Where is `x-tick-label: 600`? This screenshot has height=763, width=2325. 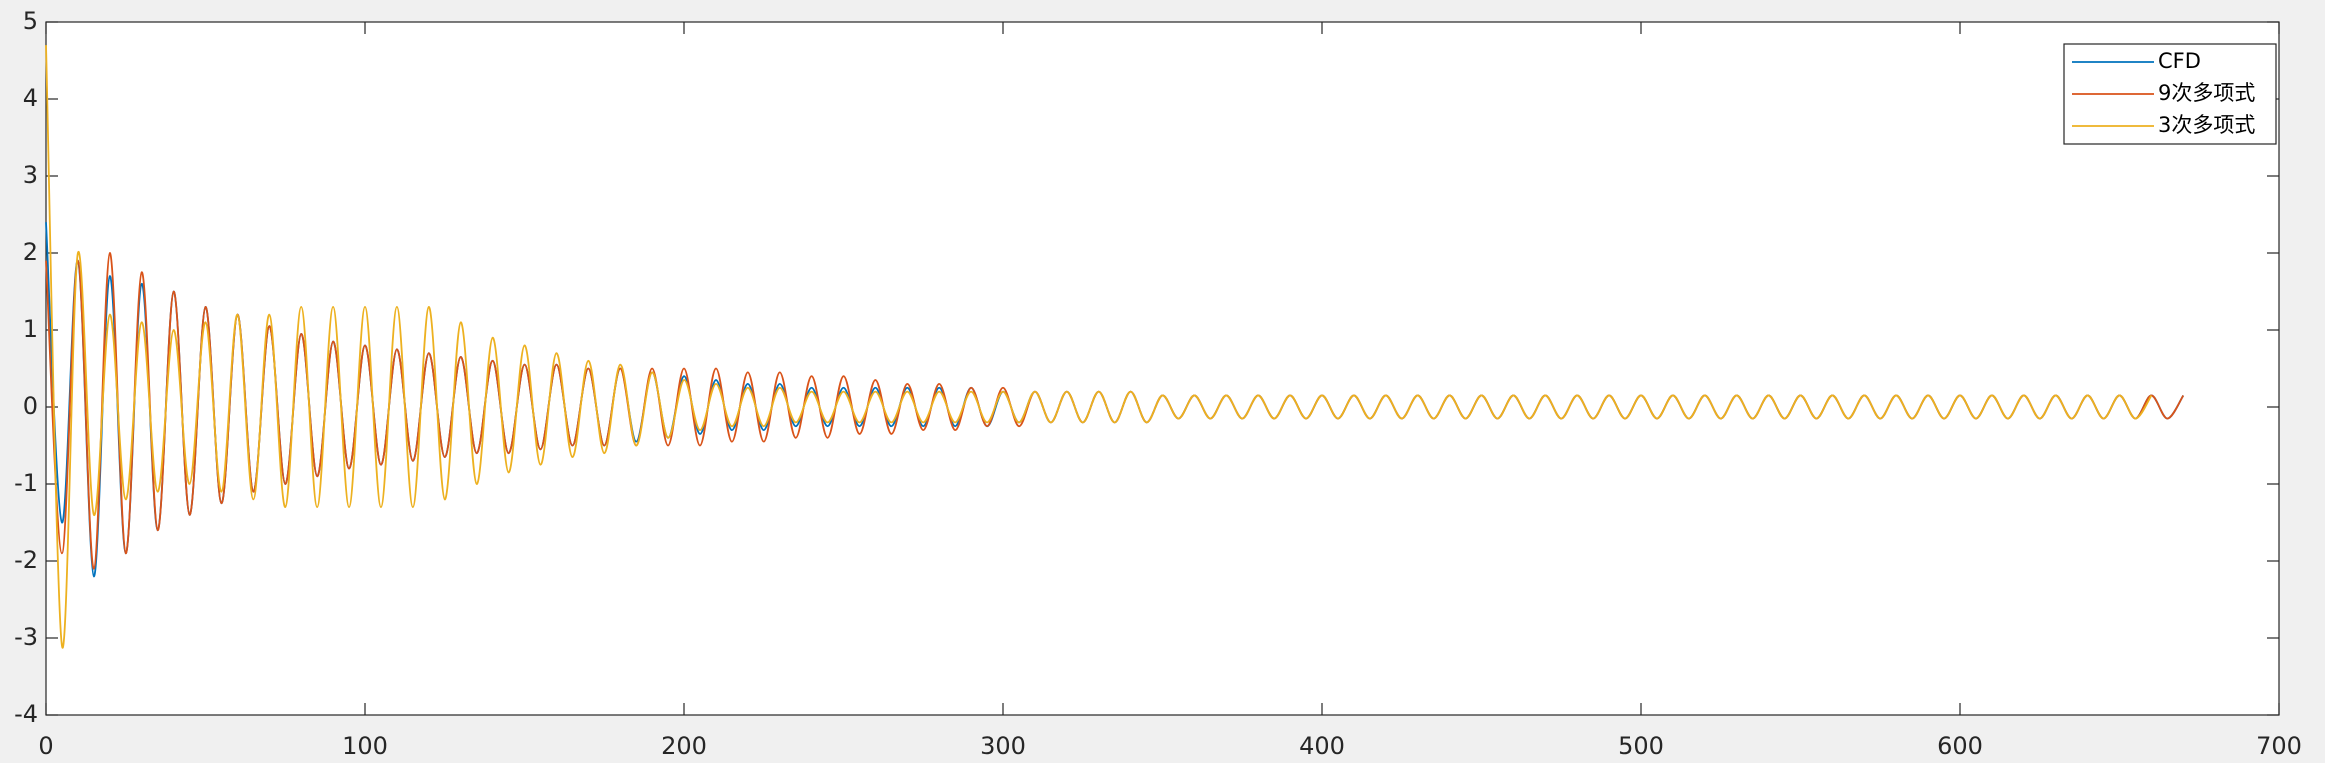
x-tick-label: 600 is located at coordinates (1960, 746).